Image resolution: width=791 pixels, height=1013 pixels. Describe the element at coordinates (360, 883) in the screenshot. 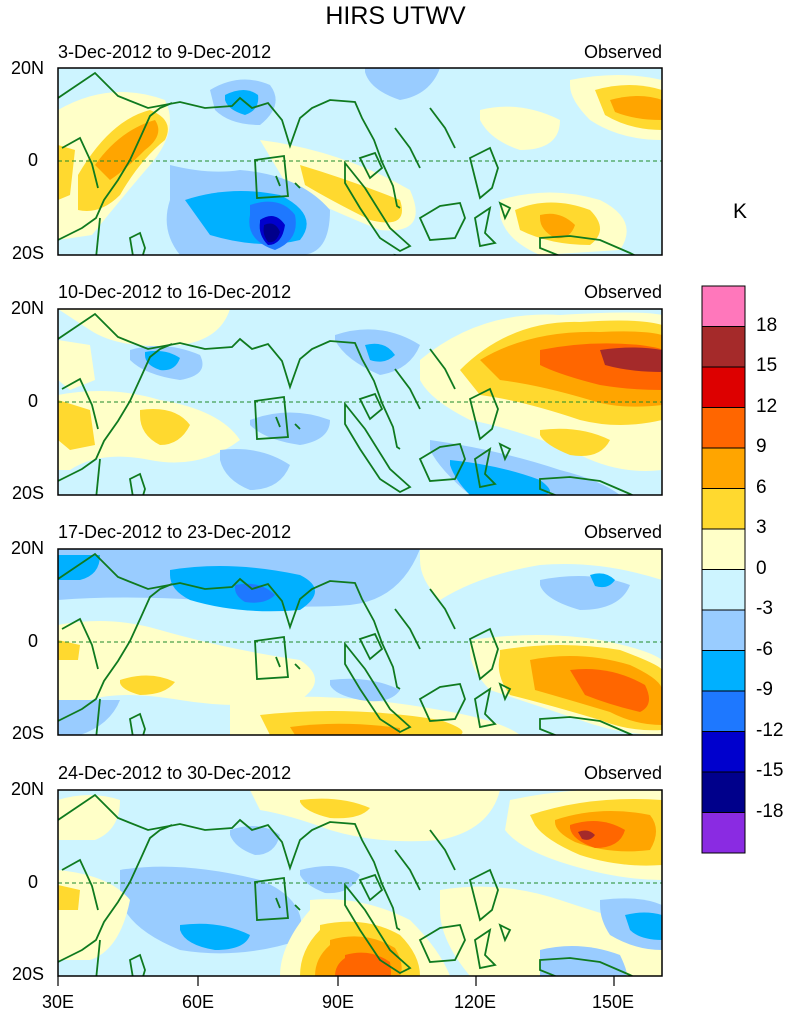

I see `panel-4-map` at that location.